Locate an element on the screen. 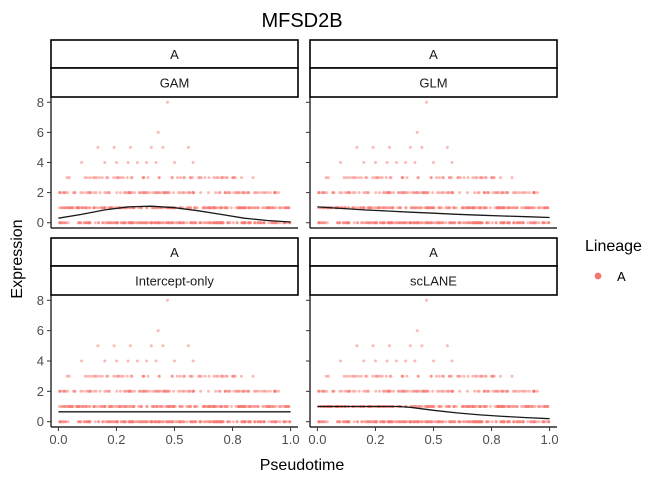  strip-top-label: A is located at coordinates (174, 54).